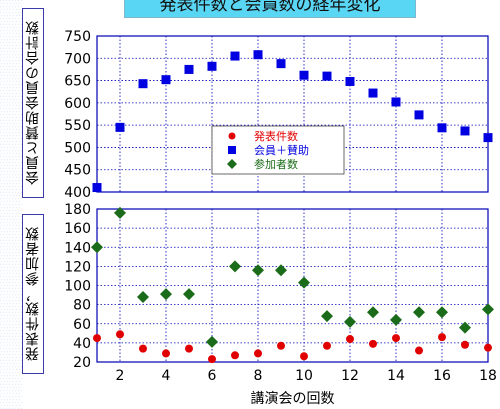 The height and width of the screenshot is (409, 500). What do you see at coordinates (258, 376) in the screenshot?
I see `x-tick-label: 8` at bounding box center [258, 376].